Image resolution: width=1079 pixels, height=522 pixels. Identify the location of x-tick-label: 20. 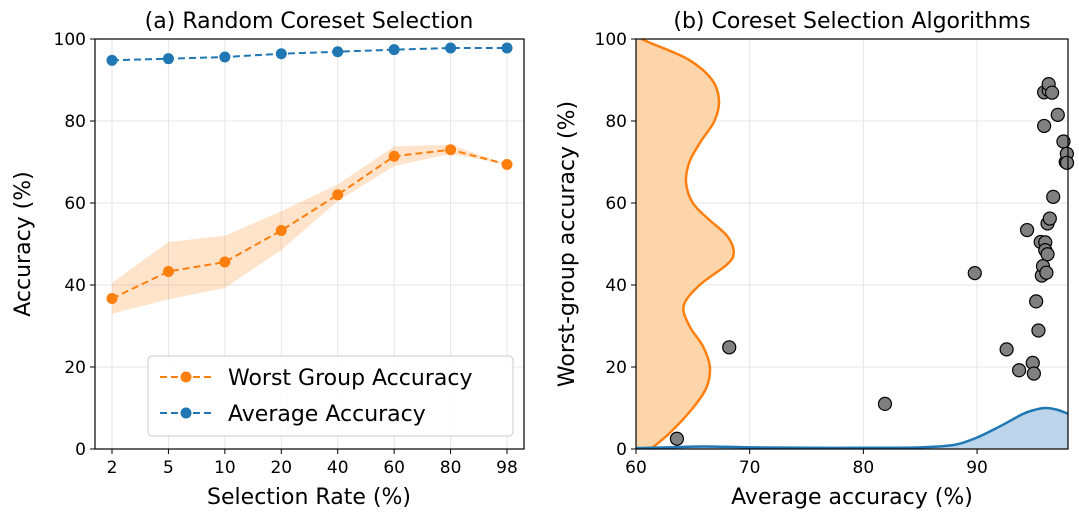
(281, 468).